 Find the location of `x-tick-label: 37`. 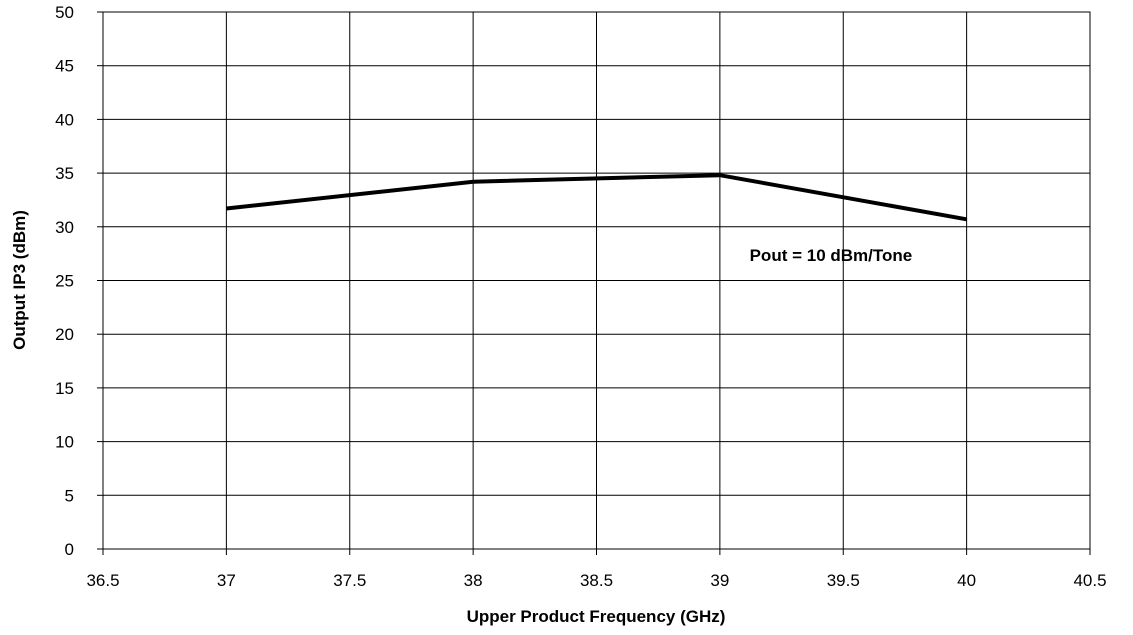

x-tick-label: 37 is located at coordinates (226, 580).